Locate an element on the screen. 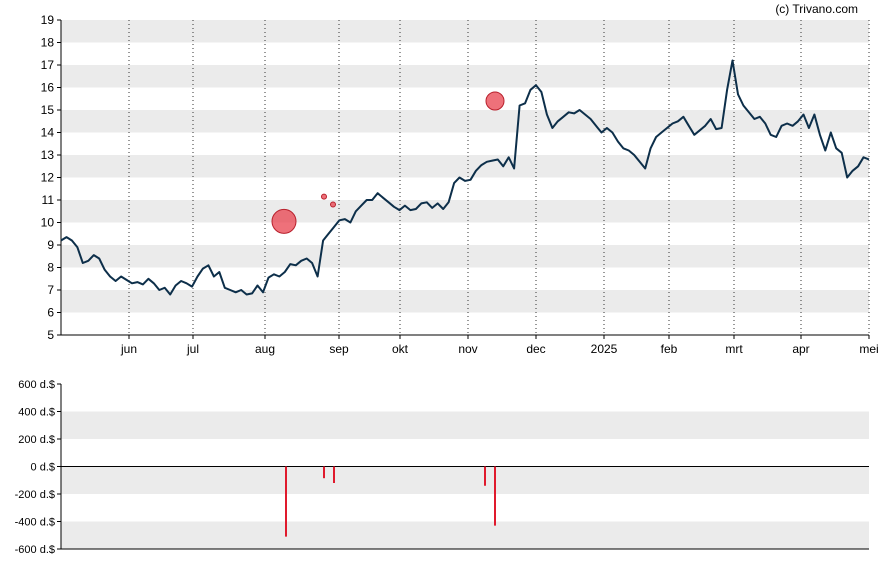 This screenshot has height=565, width=888. price-y-tick-label: 6 is located at coordinates (50, 313).